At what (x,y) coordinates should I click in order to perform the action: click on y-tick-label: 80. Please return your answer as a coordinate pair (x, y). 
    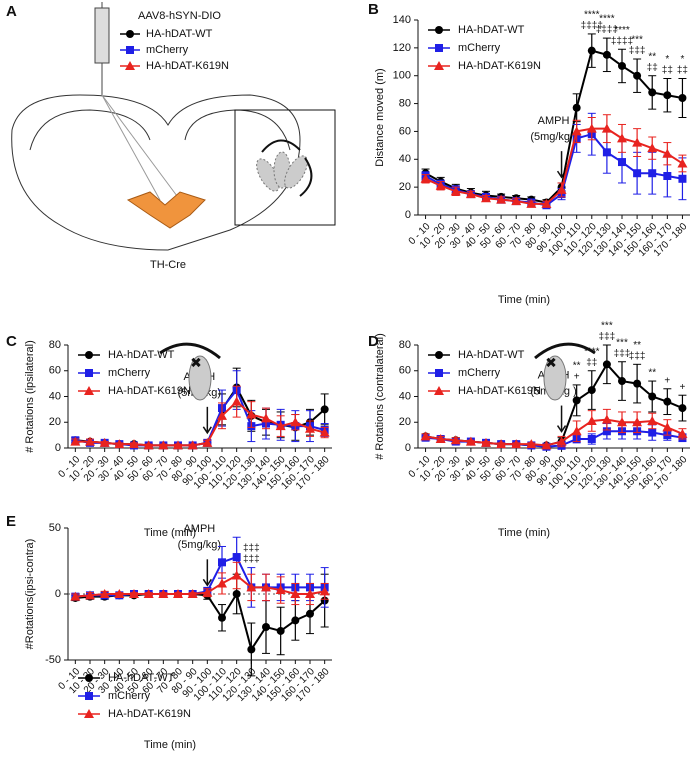
    Looking at the image, I should click on (405, 345).